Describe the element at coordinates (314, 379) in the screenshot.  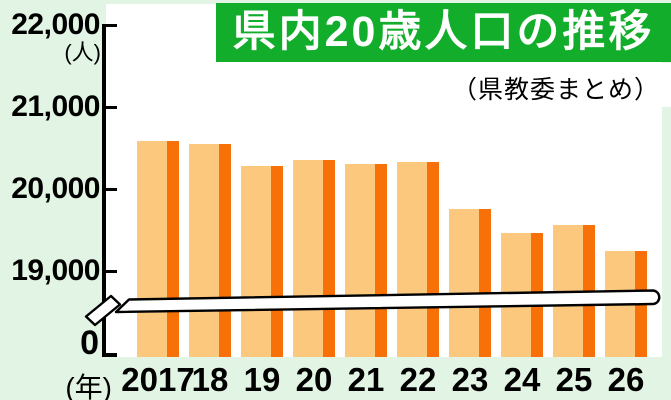
I see `x-tick-label: 20` at that location.